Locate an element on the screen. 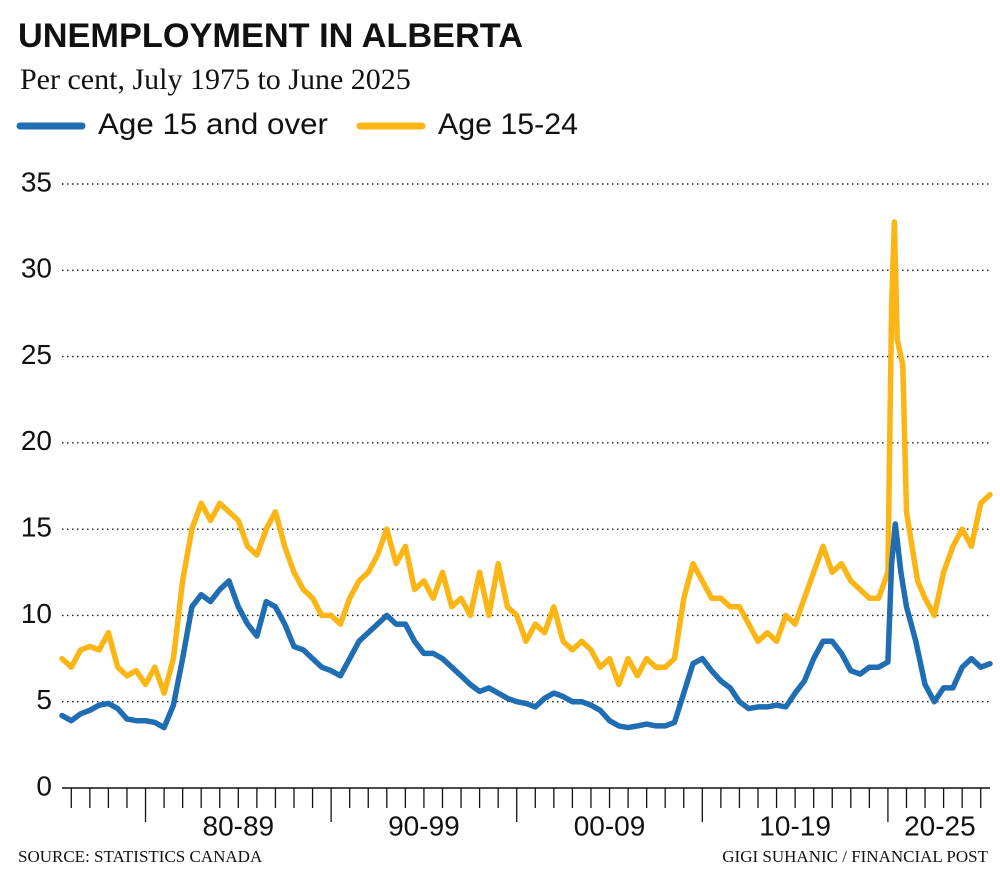  credit: GIGI SUHANIC / FINANCIAL POST is located at coordinates (855, 856).